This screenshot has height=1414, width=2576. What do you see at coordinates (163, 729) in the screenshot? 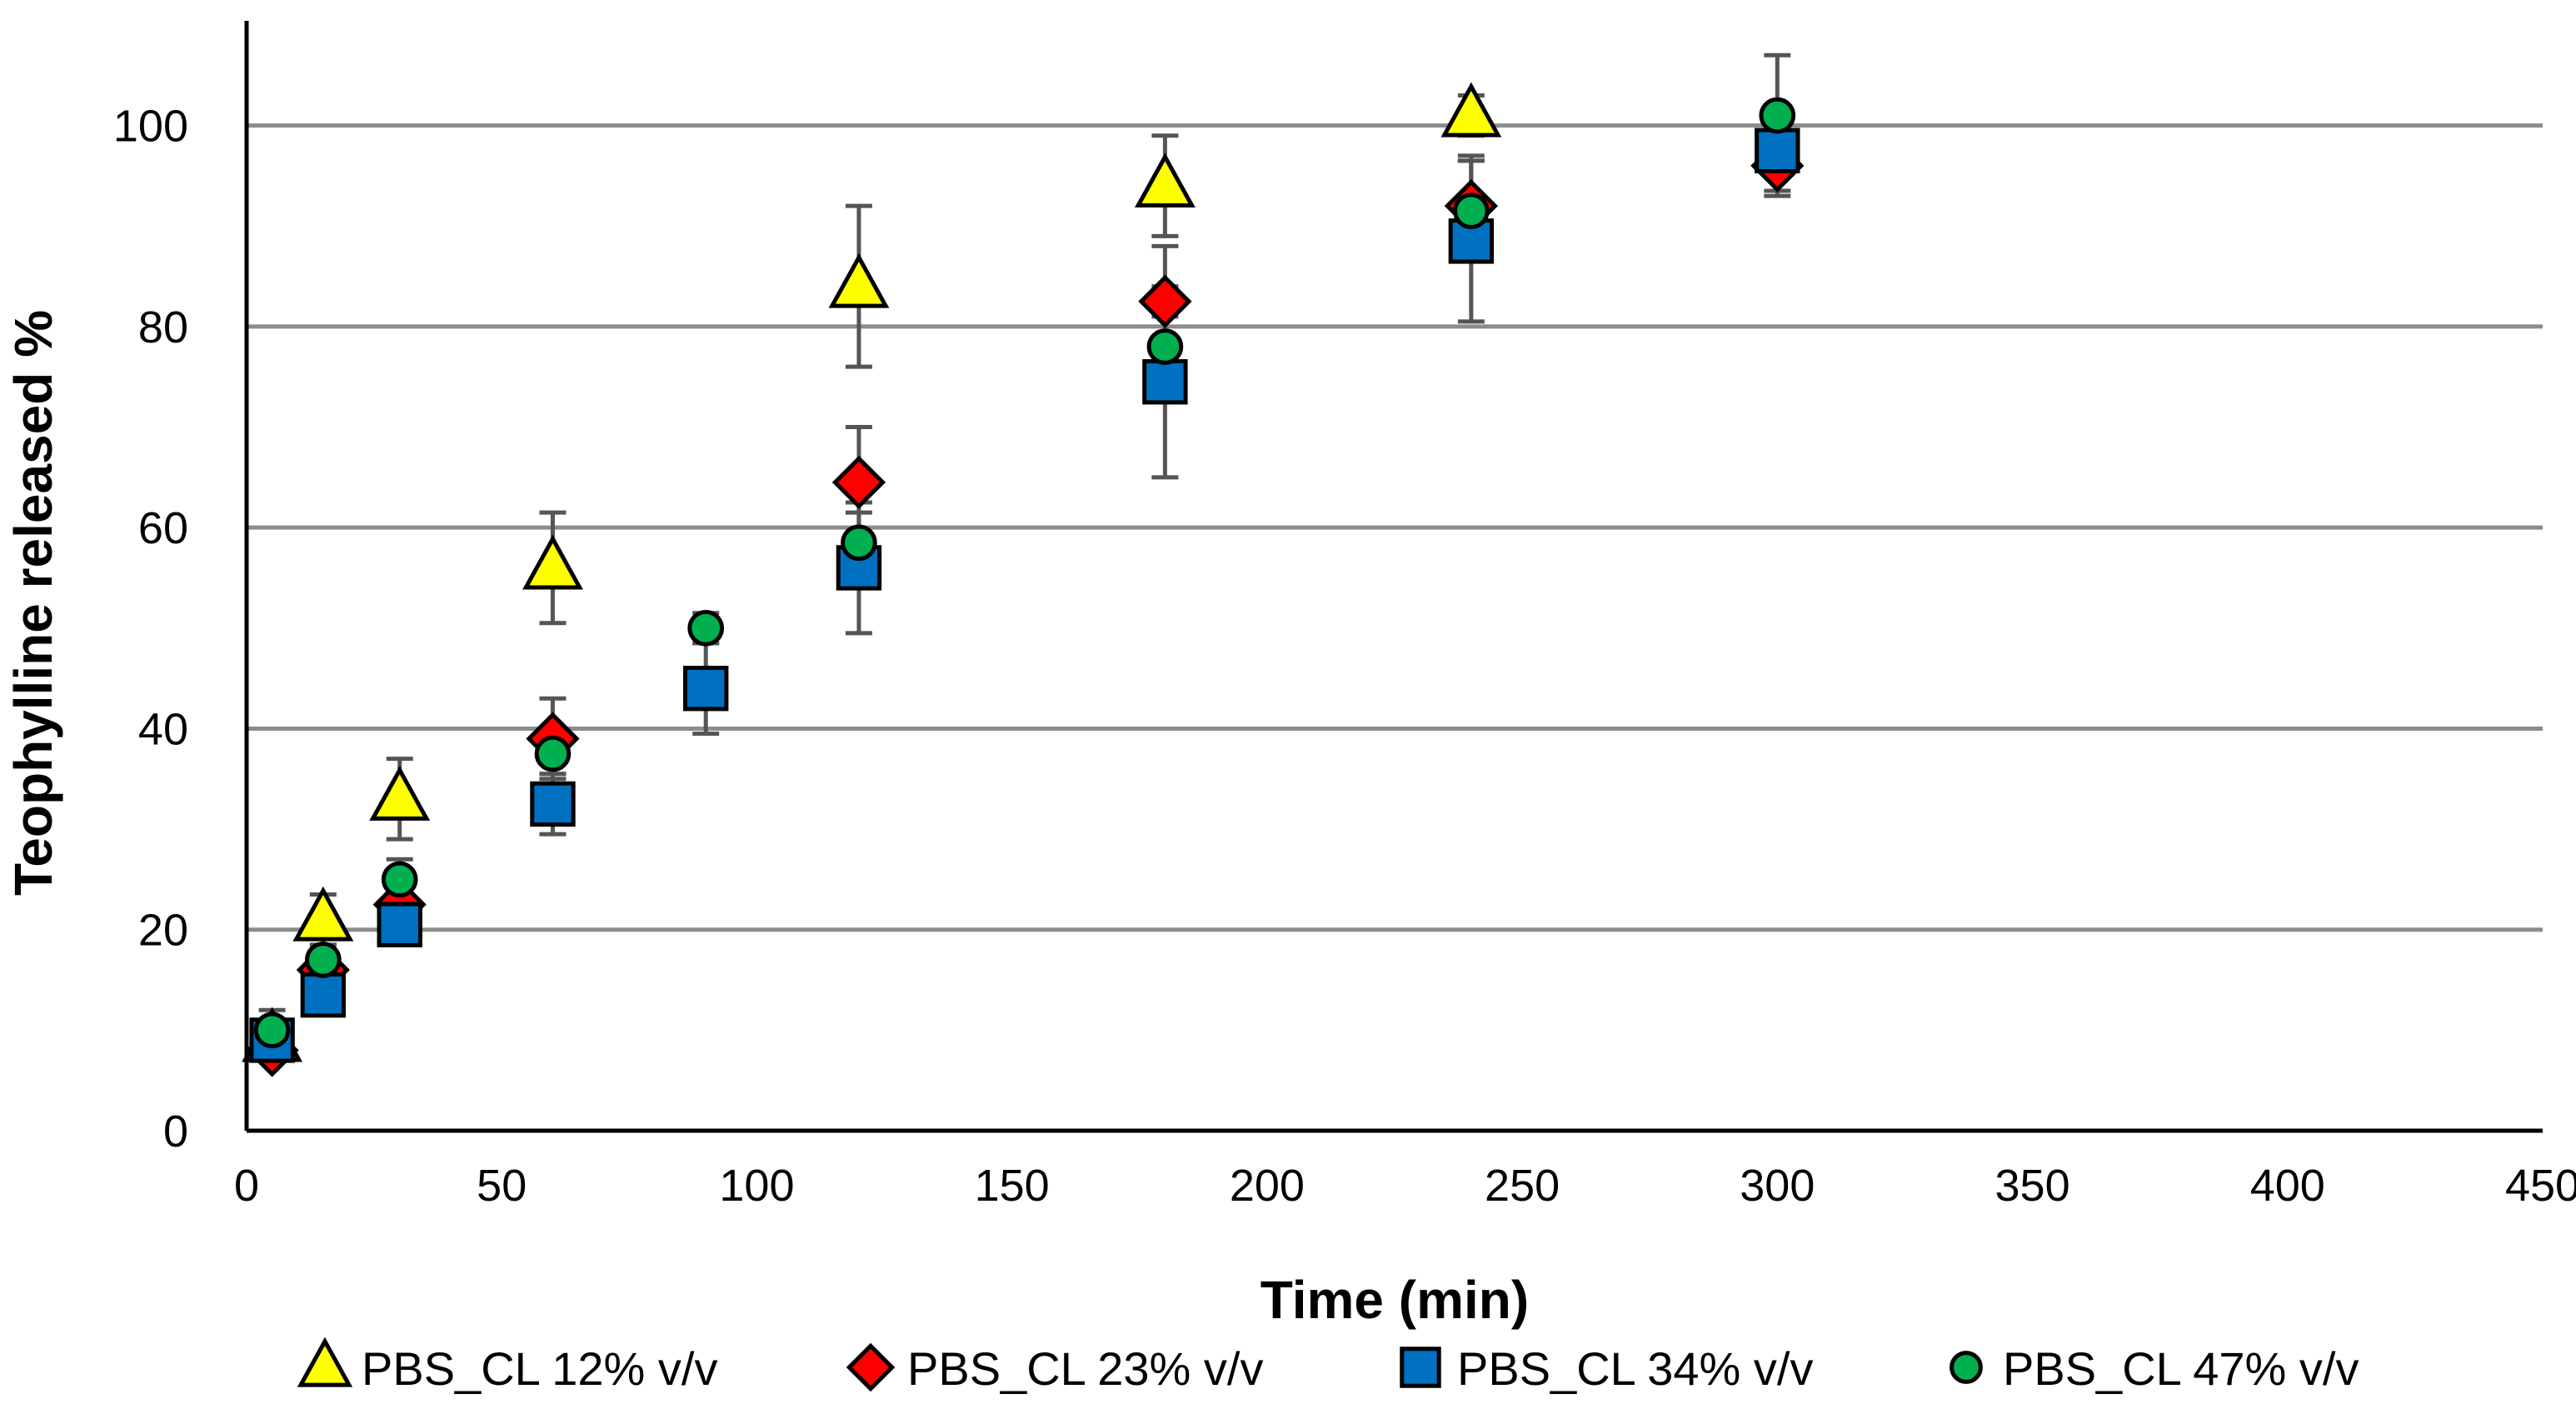
I see `y-tick-label: 40` at bounding box center [163, 729].